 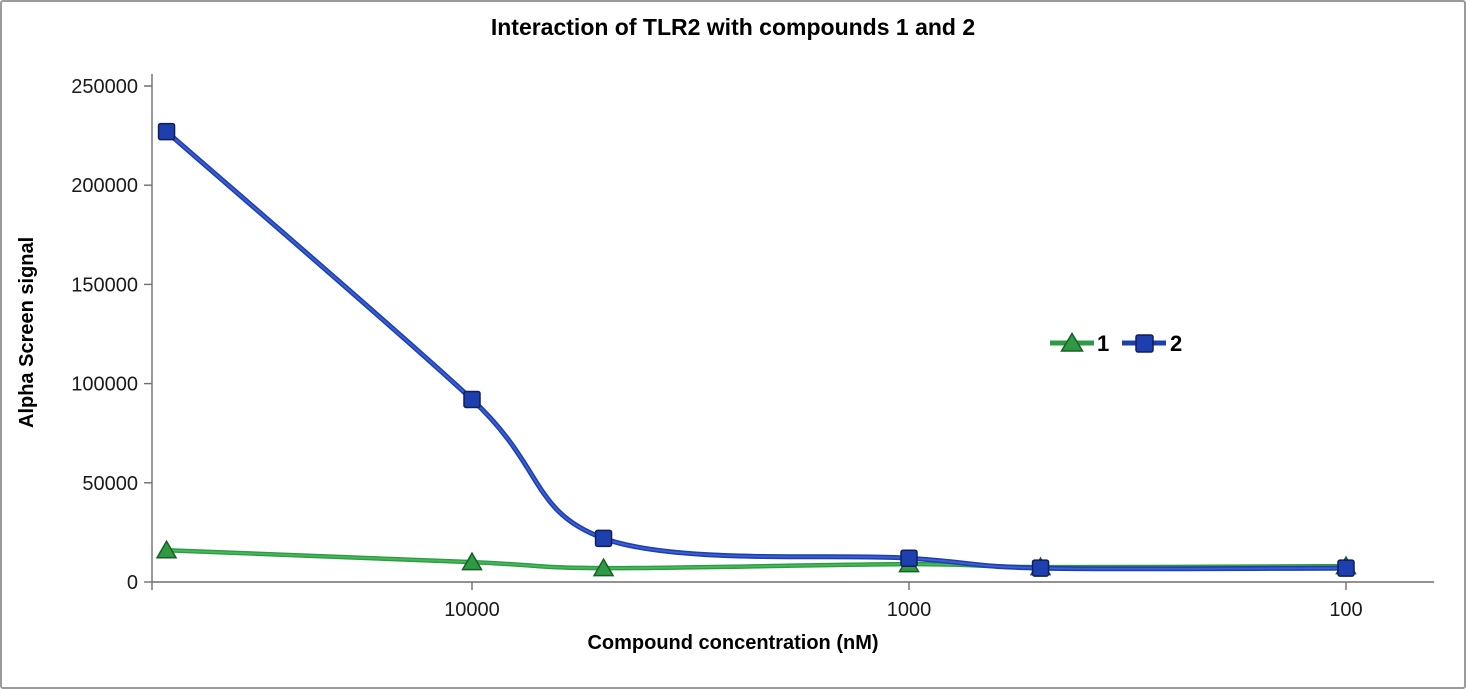 I want to click on y-tick-label: 0, so click(x=132, y=583).